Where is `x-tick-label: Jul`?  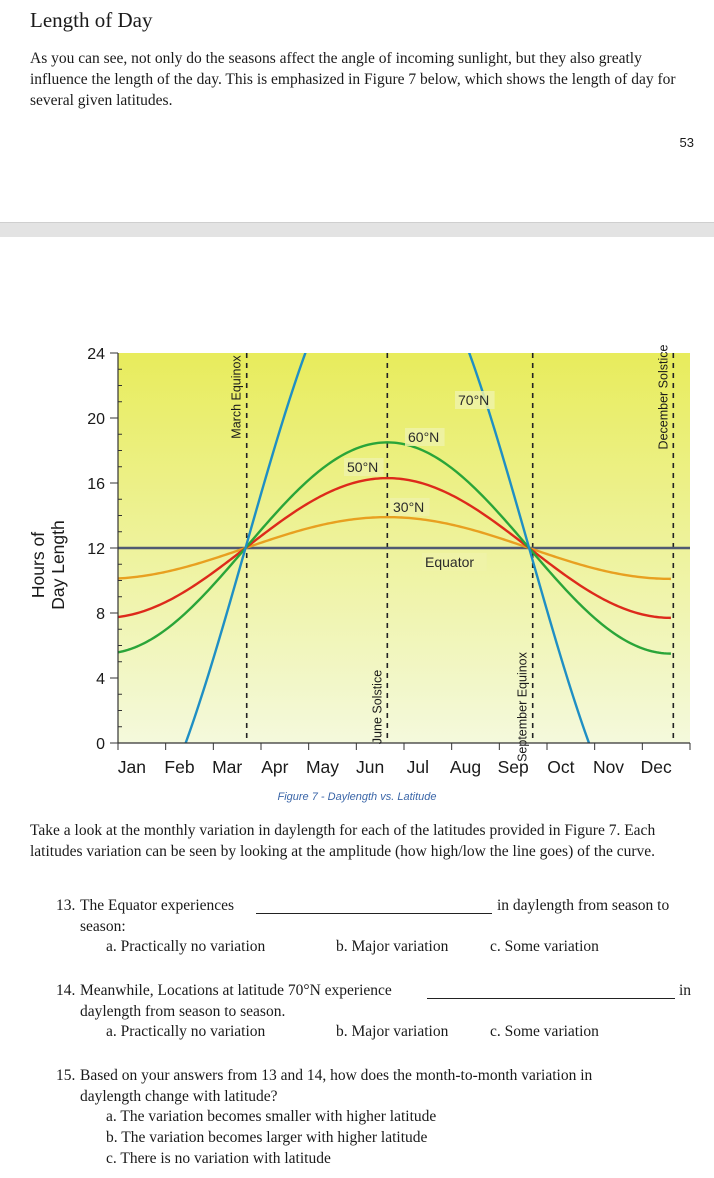
x-tick-label: Jul is located at coordinates (418, 767).